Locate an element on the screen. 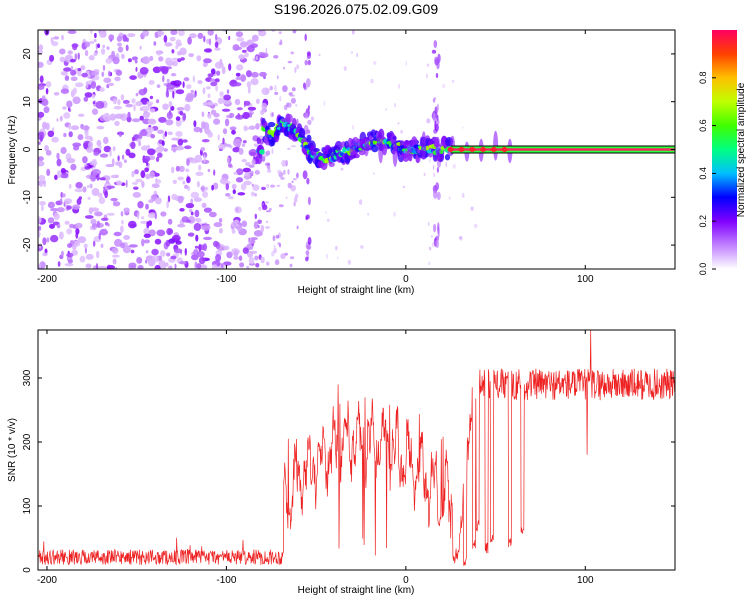  spectrogram-y-tick-label: 0 is located at coordinates (27, 149).